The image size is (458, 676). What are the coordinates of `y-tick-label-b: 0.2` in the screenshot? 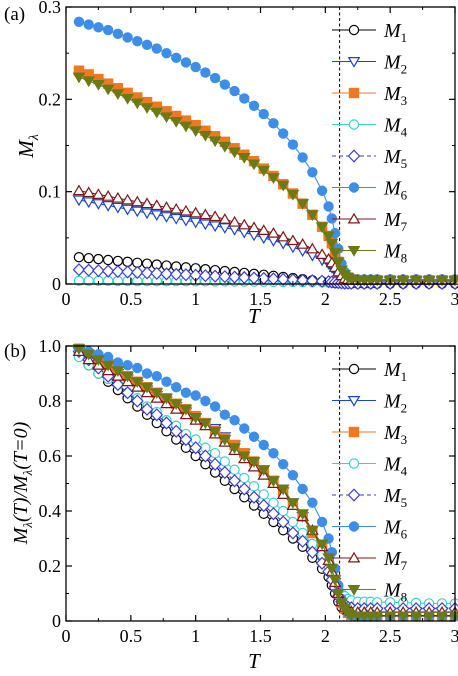 It's located at (50, 566).